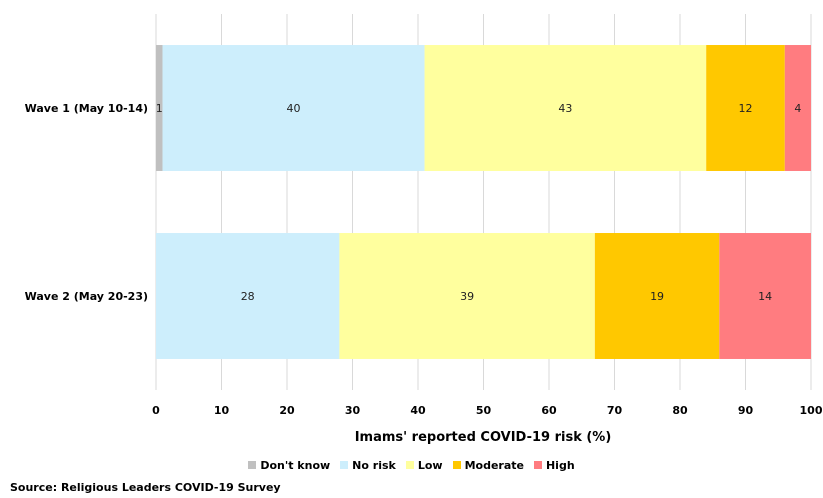 The image size is (823, 498). Describe the element at coordinates (86, 202) in the screenshot. I see `category-labels: Wave 1 (May 10-14) Wave 2 (May 20-23)` at that location.